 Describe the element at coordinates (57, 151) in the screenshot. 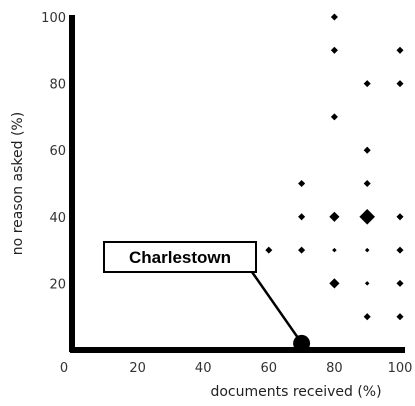

I see `y-tick-label: 60` at that location.